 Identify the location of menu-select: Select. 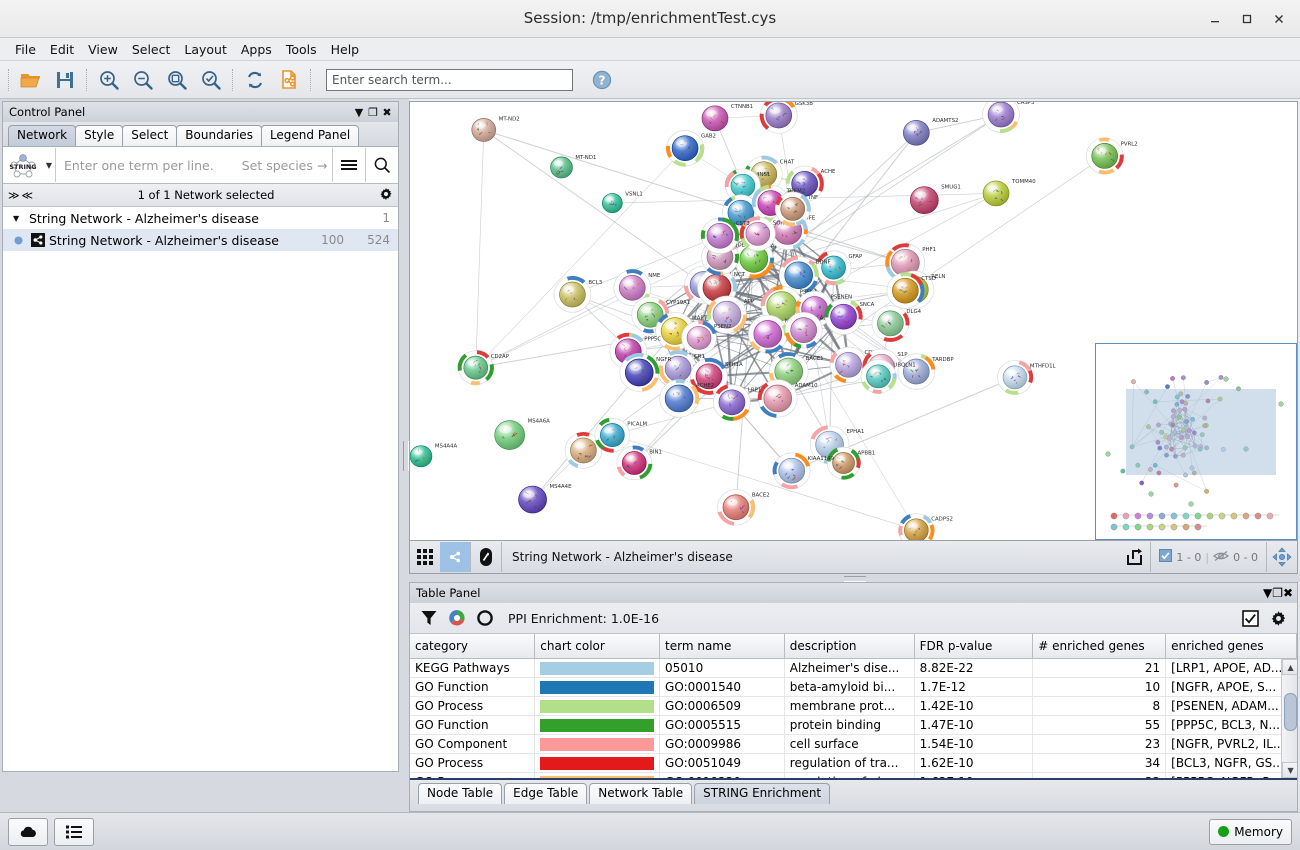
(151, 49).